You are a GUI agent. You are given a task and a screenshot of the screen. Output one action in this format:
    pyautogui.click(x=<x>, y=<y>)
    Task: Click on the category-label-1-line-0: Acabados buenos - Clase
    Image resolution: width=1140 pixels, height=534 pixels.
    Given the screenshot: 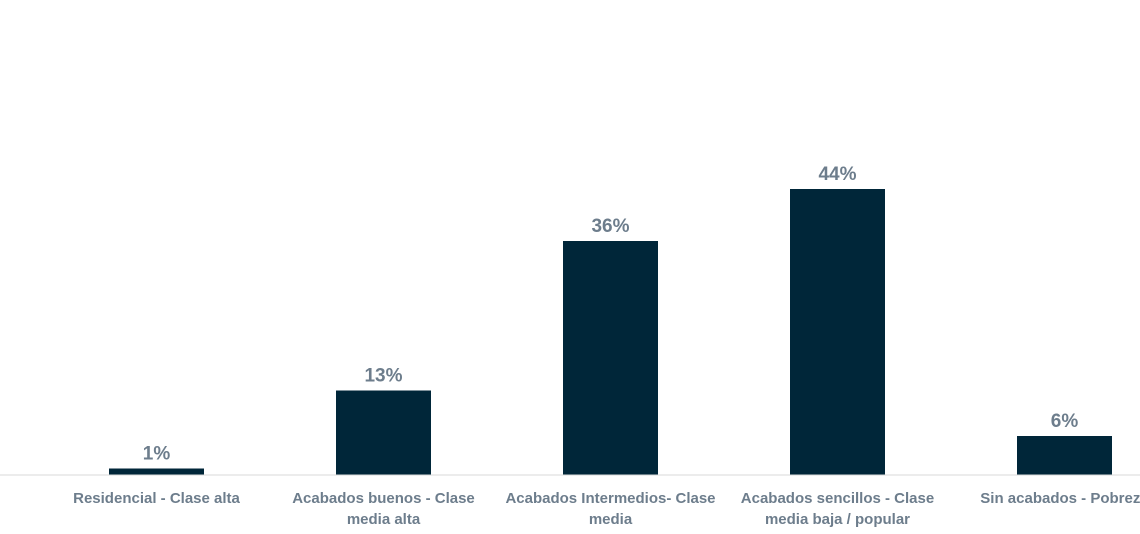 What is the action you would take?
    pyautogui.click(x=383, y=498)
    